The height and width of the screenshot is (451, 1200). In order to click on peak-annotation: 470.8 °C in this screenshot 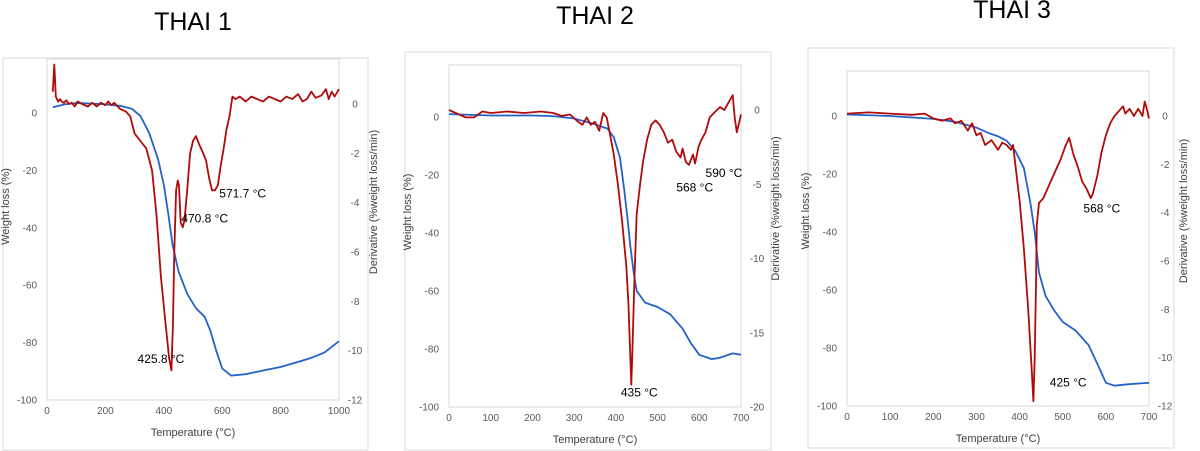, I will do `click(204, 218)`.